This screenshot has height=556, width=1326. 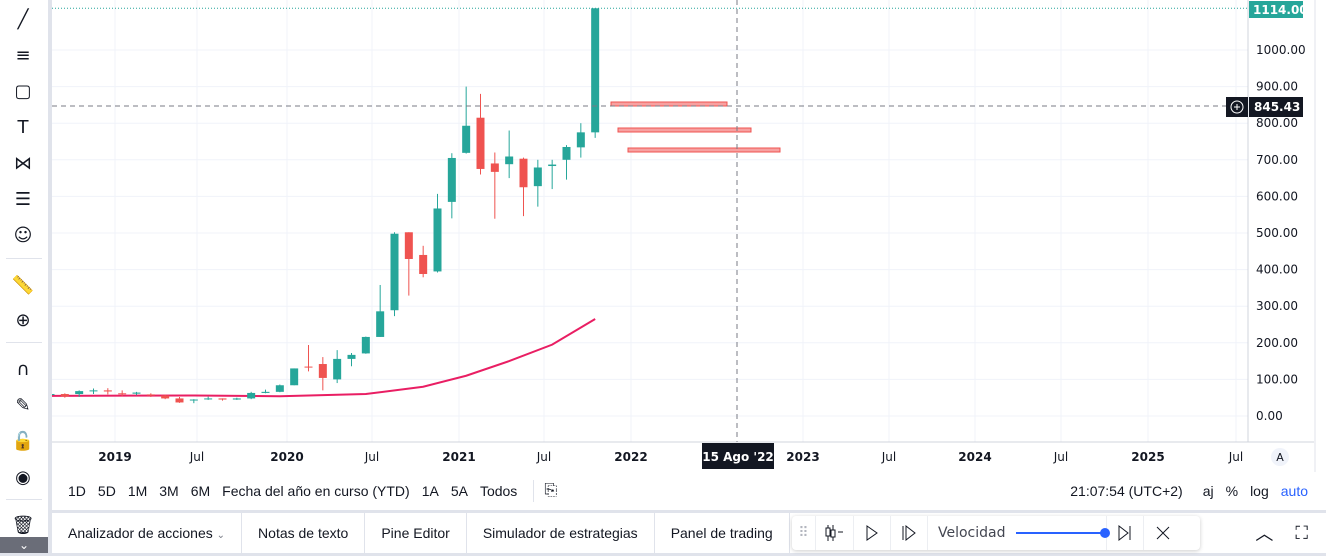 I want to click on magnet-icon: ∩, so click(x=23, y=369).